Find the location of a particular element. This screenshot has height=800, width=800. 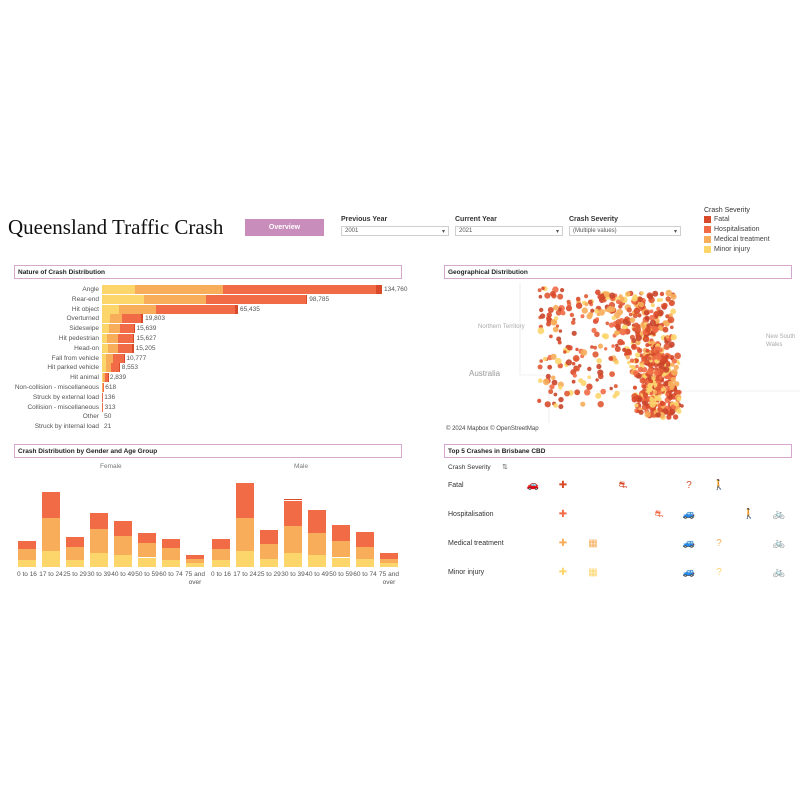

nature-bar-row: Overturned 19,803 is located at coordinates (208, 319).